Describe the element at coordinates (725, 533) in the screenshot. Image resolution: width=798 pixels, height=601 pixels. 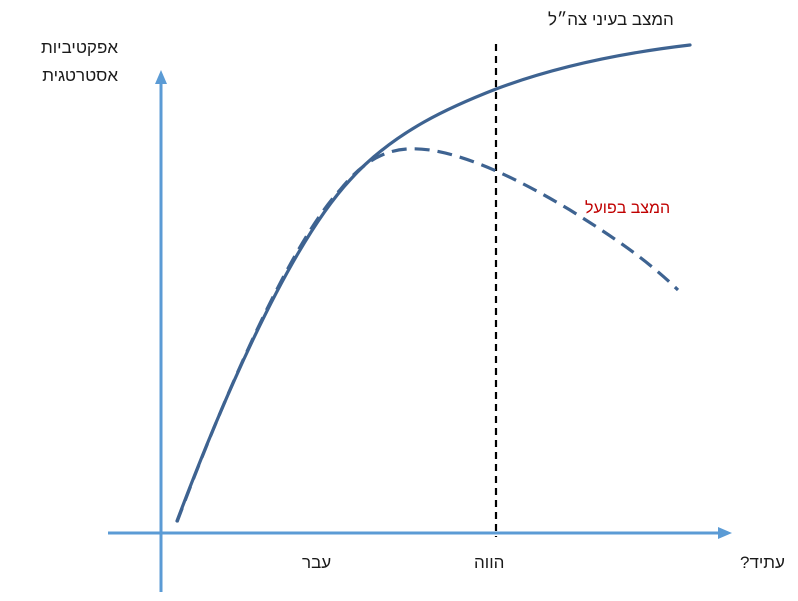
I see `x-axis-arrowhead` at that location.